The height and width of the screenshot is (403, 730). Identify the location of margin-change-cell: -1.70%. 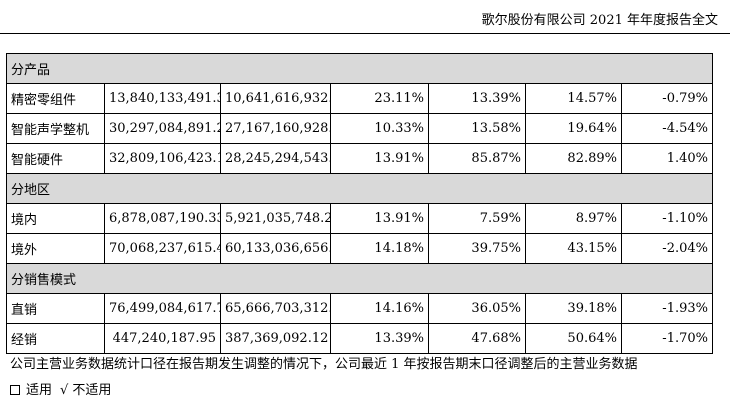
(667, 338).